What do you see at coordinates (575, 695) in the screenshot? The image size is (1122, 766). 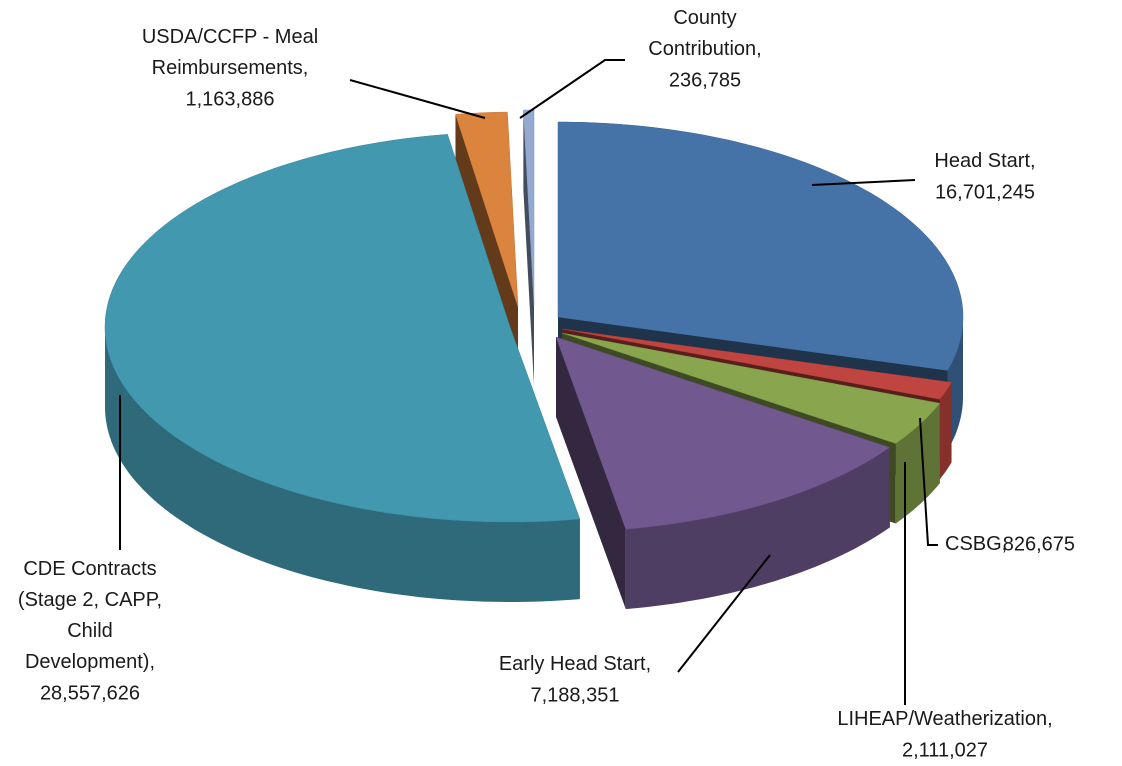 I see `data-label-value: 7,188,351` at bounding box center [575, 695].